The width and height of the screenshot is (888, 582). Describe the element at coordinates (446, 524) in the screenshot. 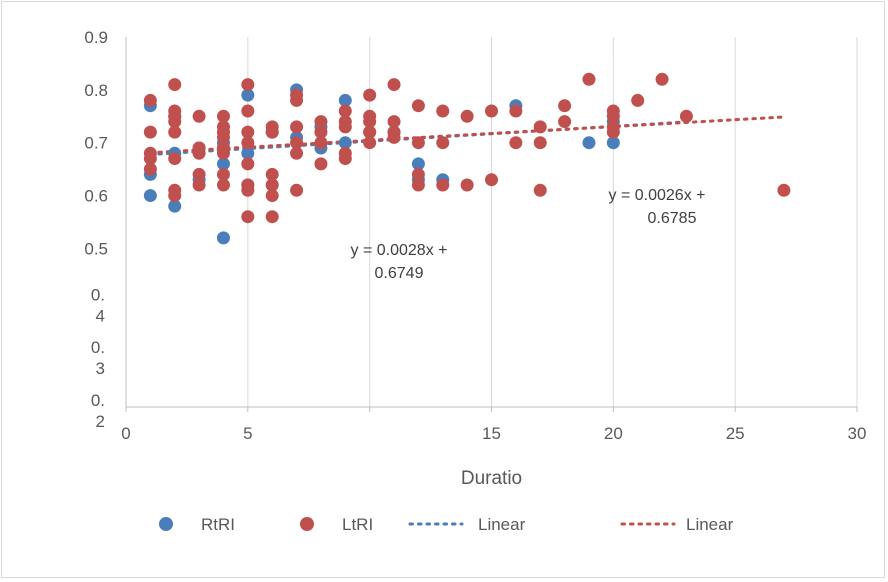

I see `legend: RtRI LtRI Linear Linear` at that location.